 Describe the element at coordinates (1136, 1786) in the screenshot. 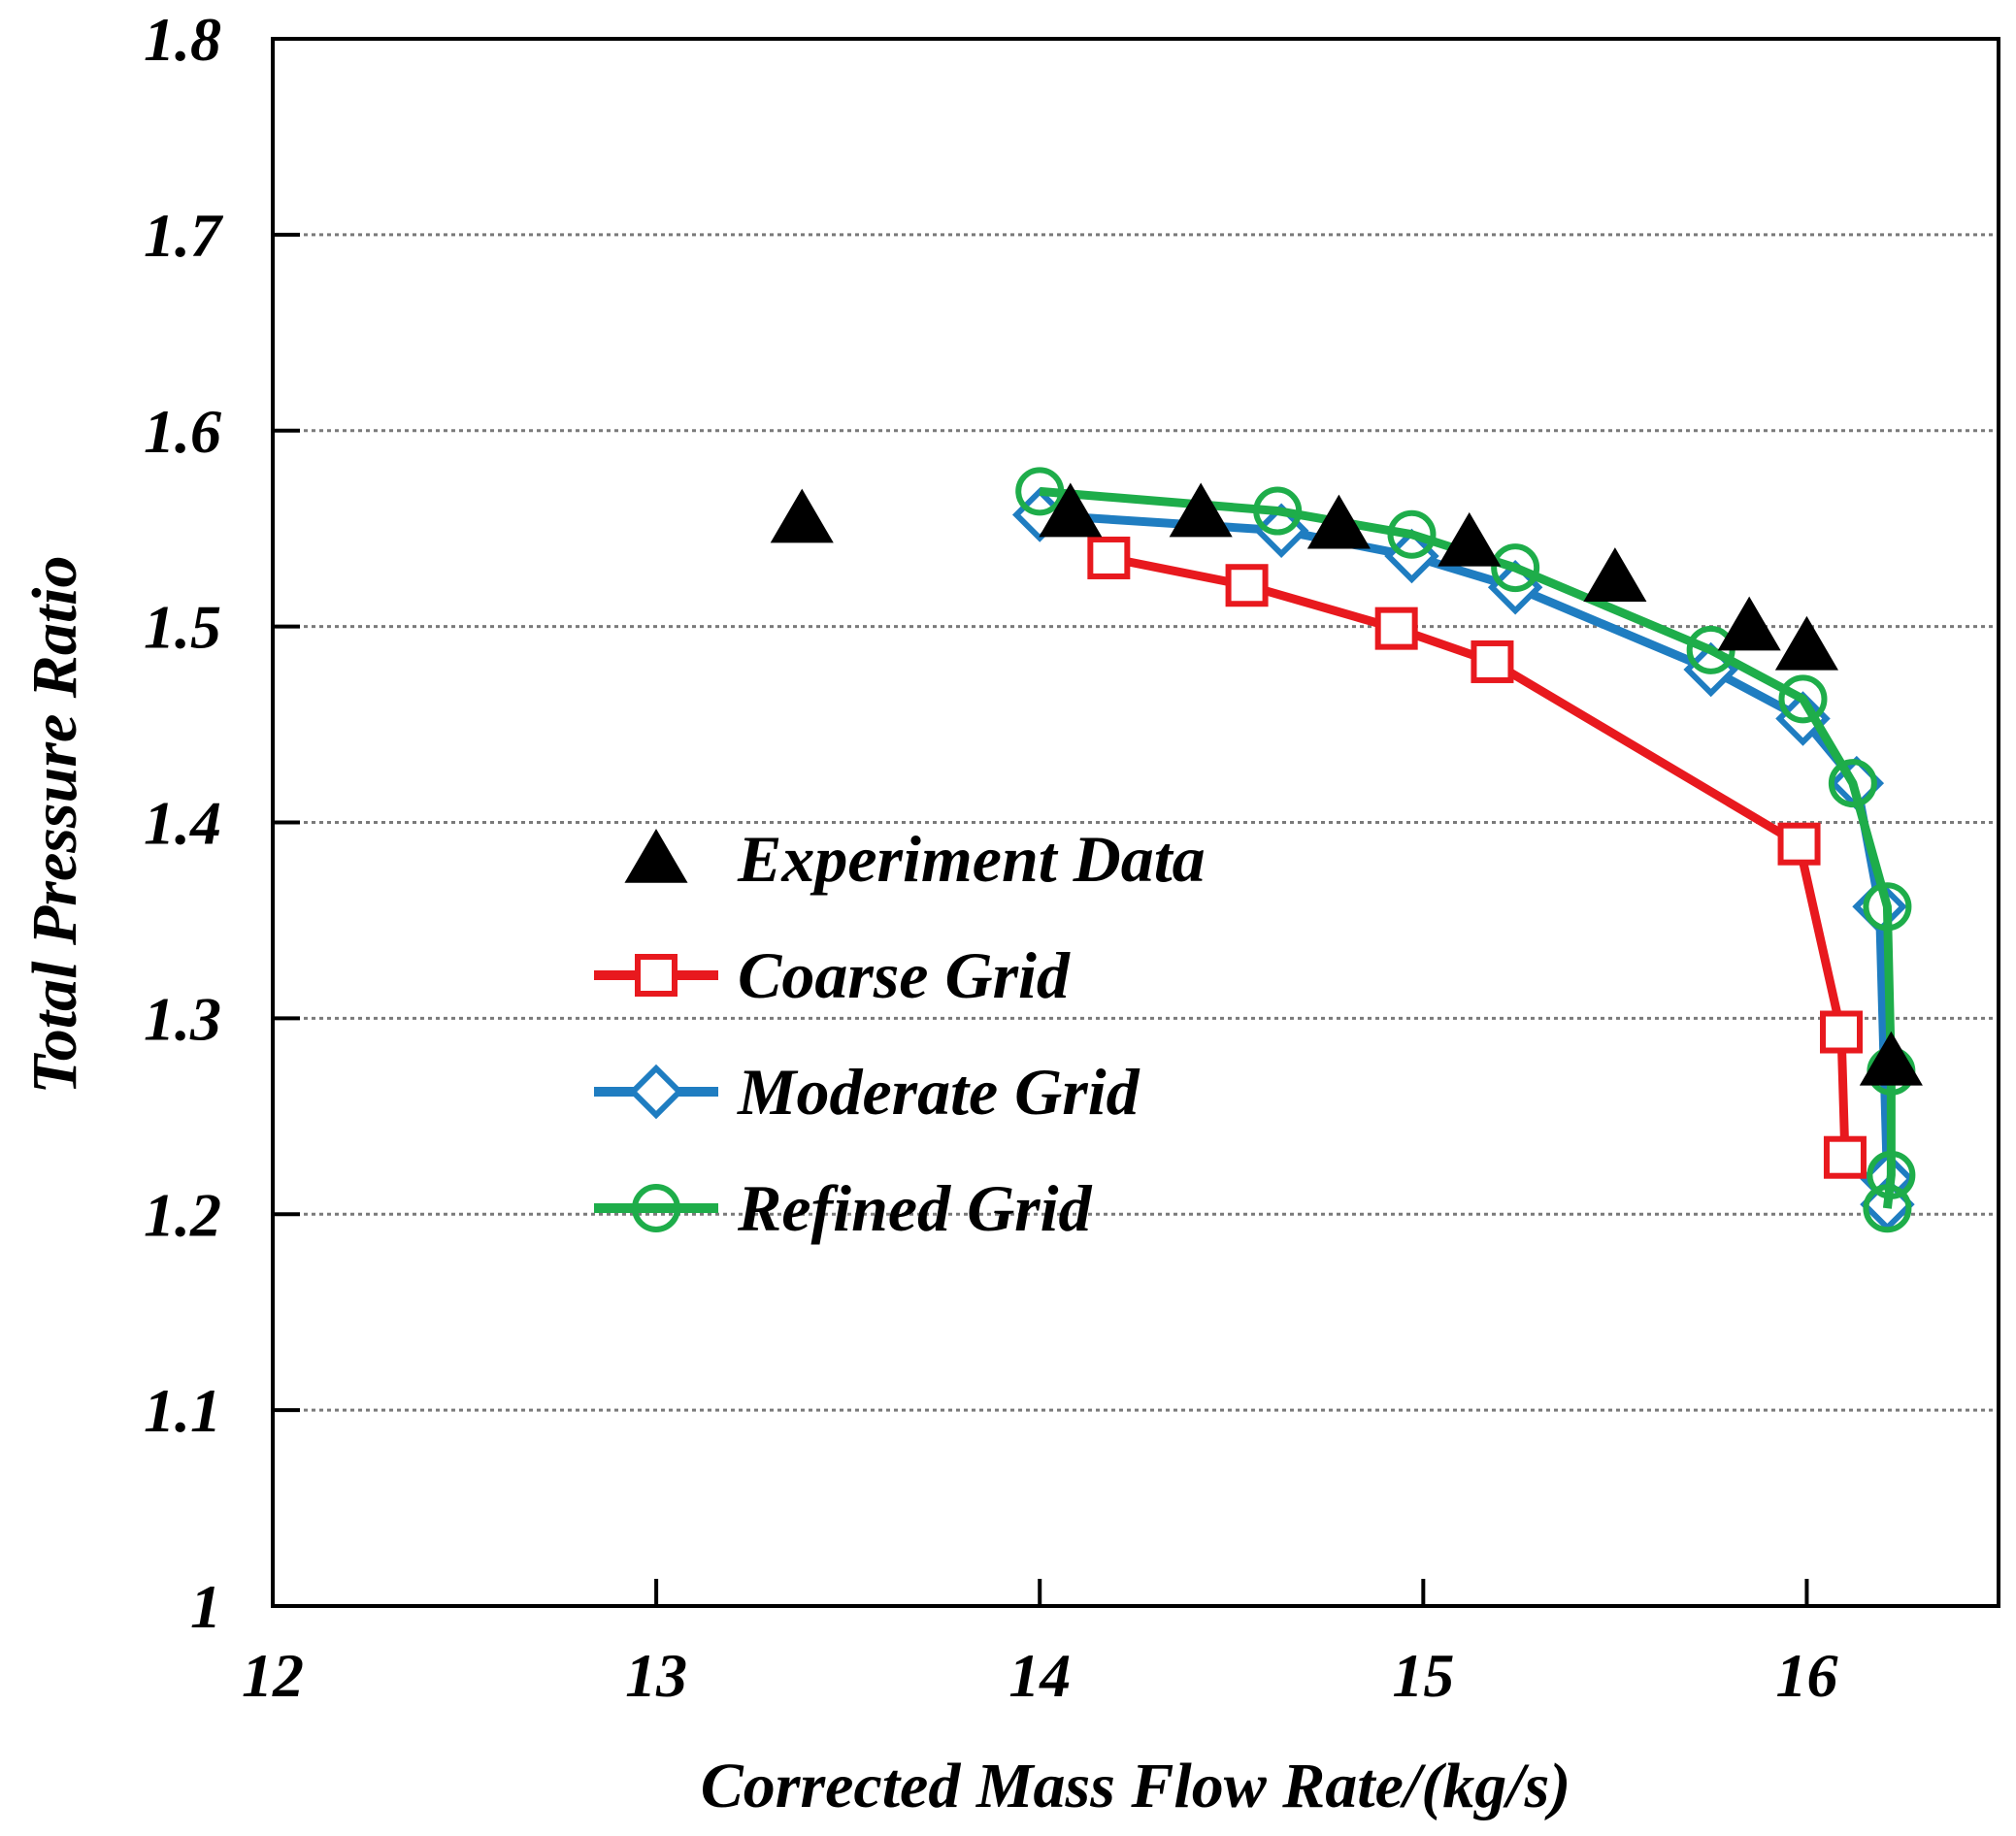

I see `x-axis-title: Corrected Mass Flow Rate/(kg/s)` at that location.